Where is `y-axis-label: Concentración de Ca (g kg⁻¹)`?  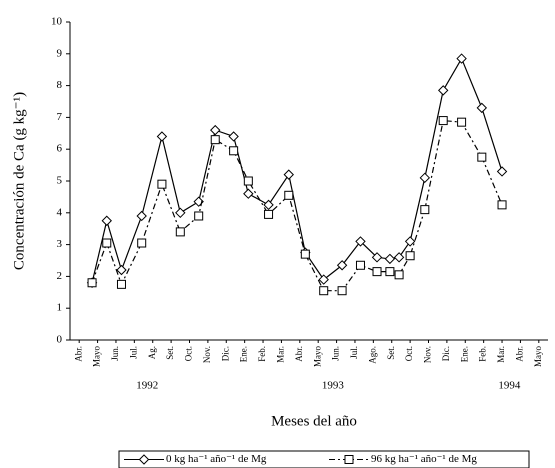
y-axis-label: Concentración de Ca (g kg⁻¹) is located at coordinates (19, 181).